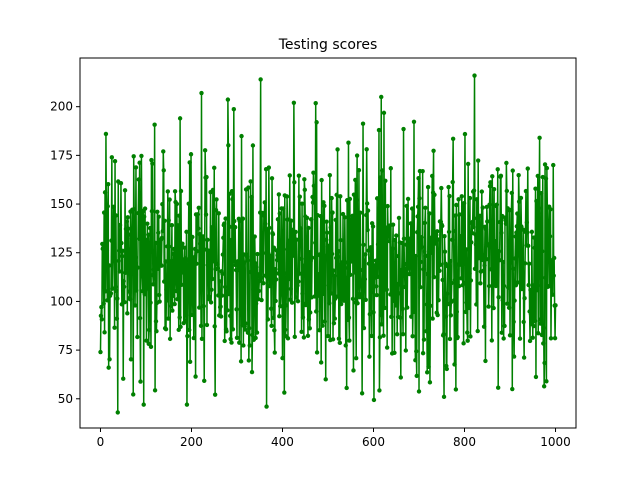 The image size is (640, 480). What do you see at coordinates (555, 442) in the screenshot?
I see `x-tick-label-5: 1000` at bounding box center [555, 442].